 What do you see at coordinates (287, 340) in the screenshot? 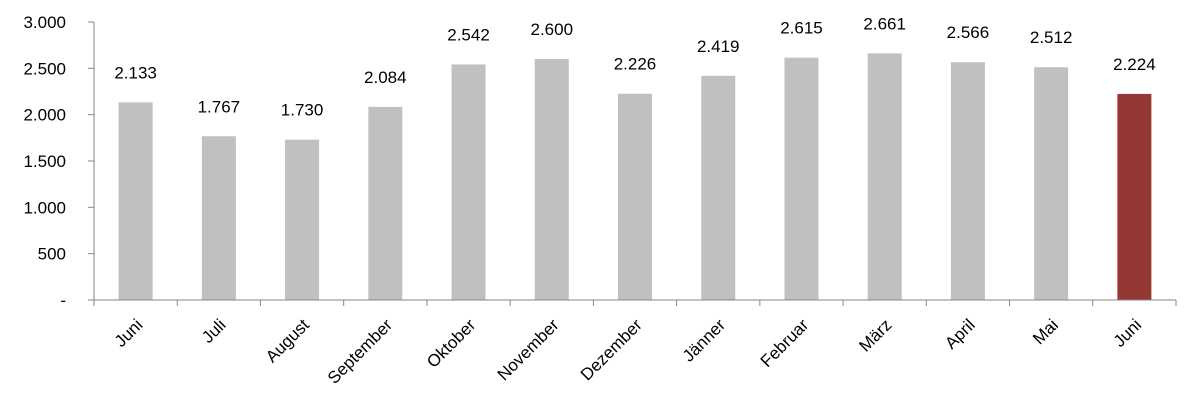
I see `category-label: August` at bounding box center [287, 340].